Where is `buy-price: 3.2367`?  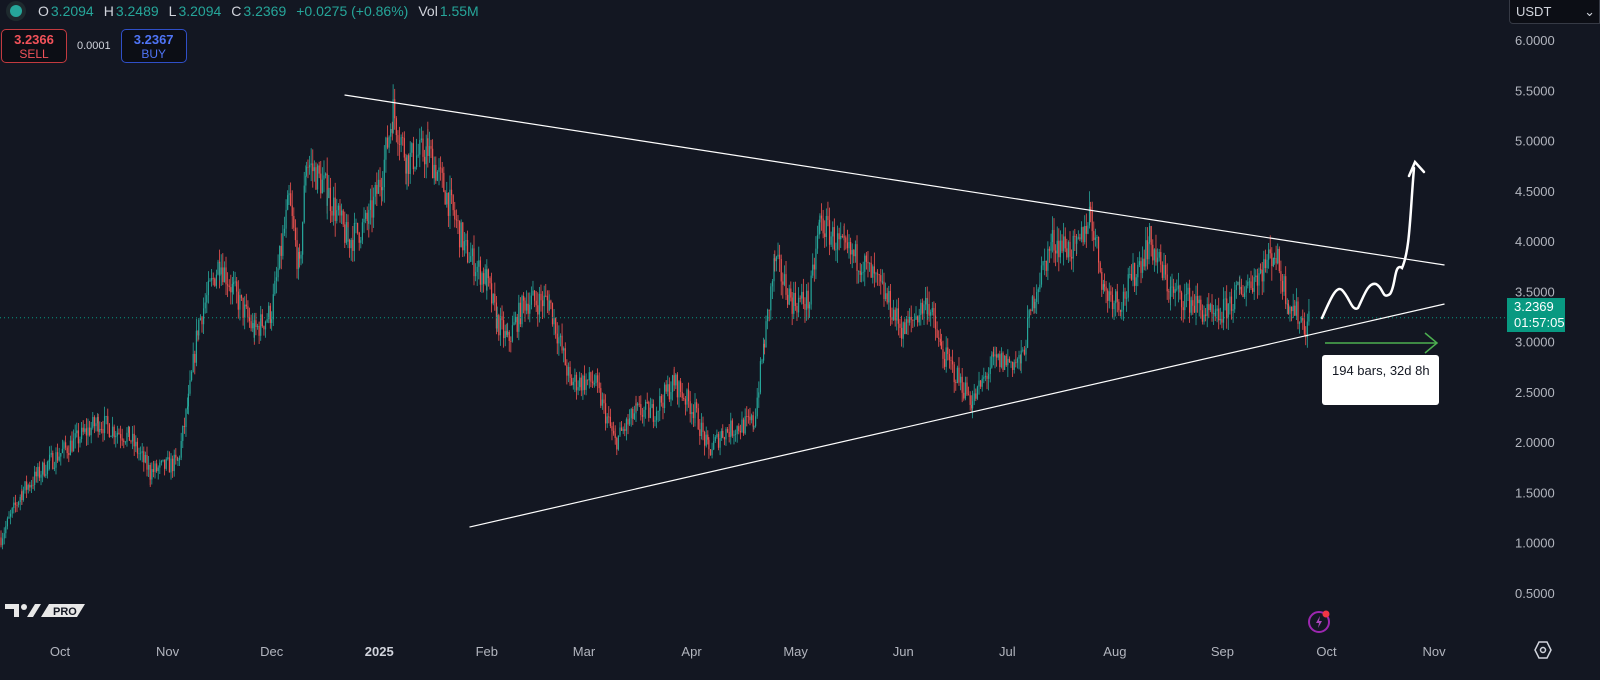 buy-price: 3.2367 is located at coordinates (153, 39).